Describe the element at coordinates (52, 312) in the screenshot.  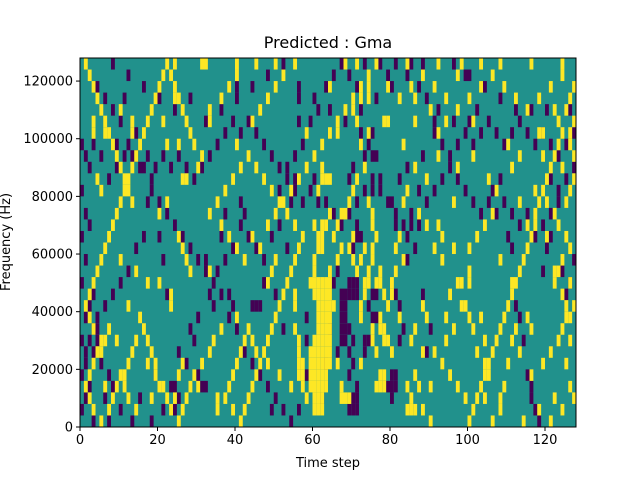
I see `y-tick-label: 40000` at that location.